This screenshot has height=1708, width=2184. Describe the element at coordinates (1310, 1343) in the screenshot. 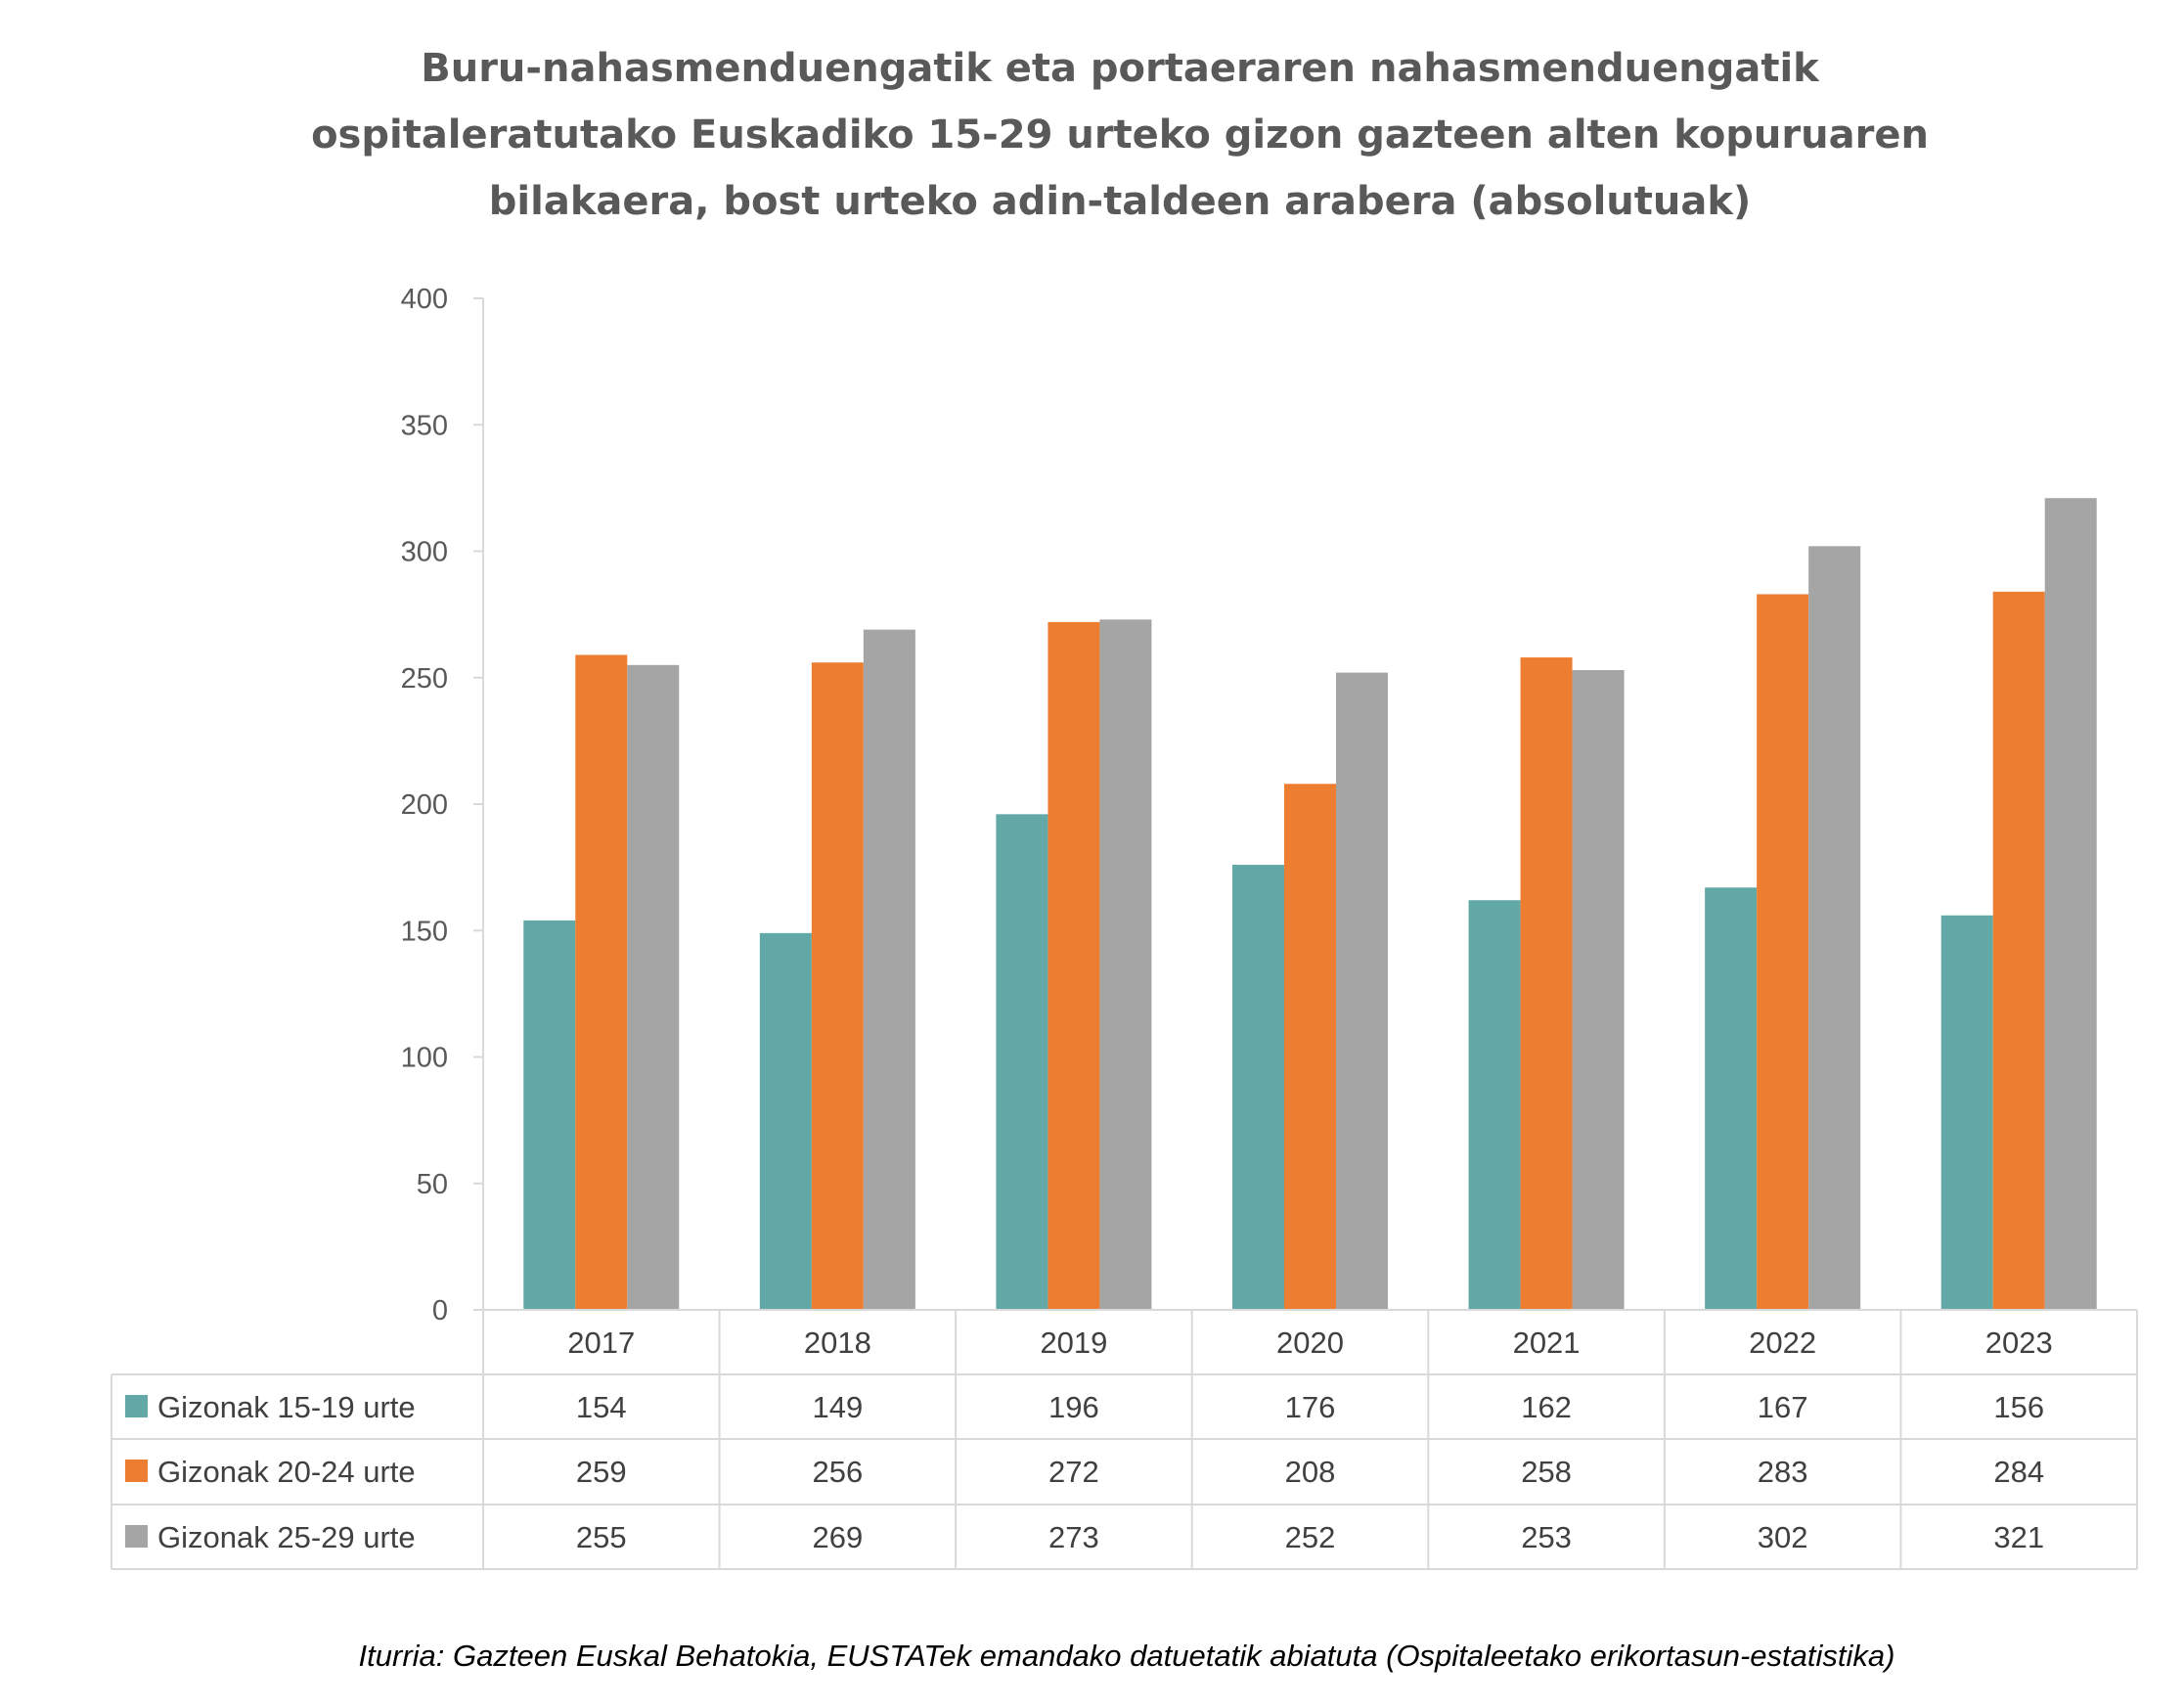

I see `x-tick-label: 2020` at that location.